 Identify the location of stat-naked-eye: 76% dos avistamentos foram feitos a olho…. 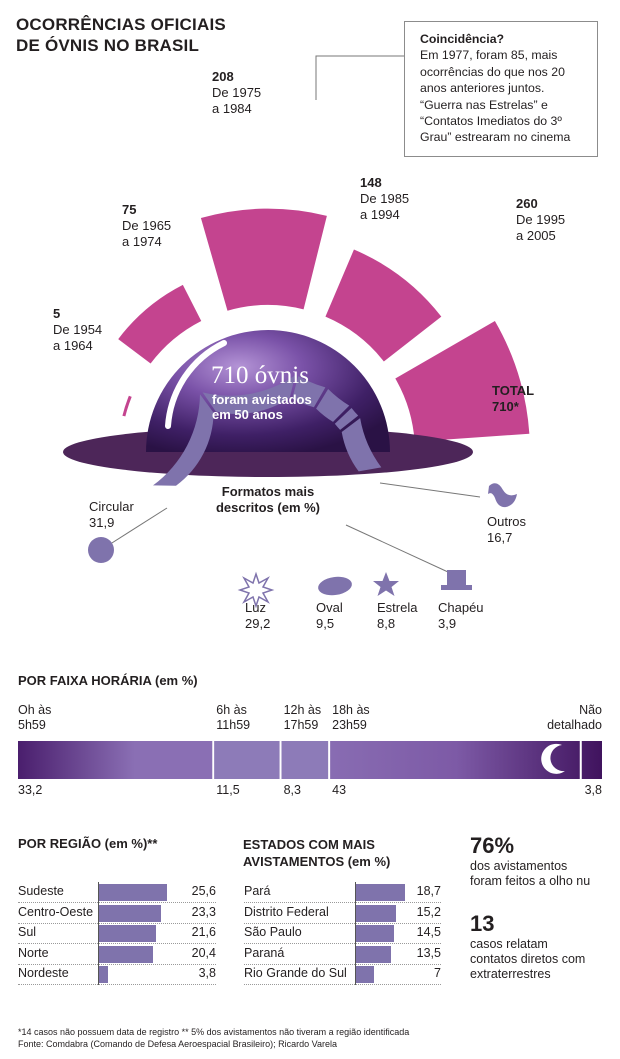
(530, 861).